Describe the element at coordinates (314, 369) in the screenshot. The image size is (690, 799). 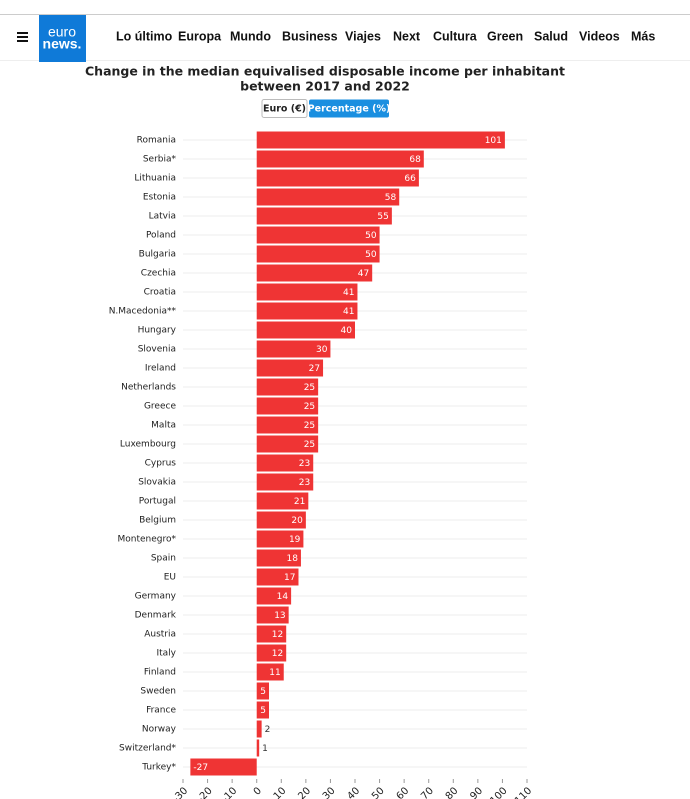
I see `value-label: 27` at that location.